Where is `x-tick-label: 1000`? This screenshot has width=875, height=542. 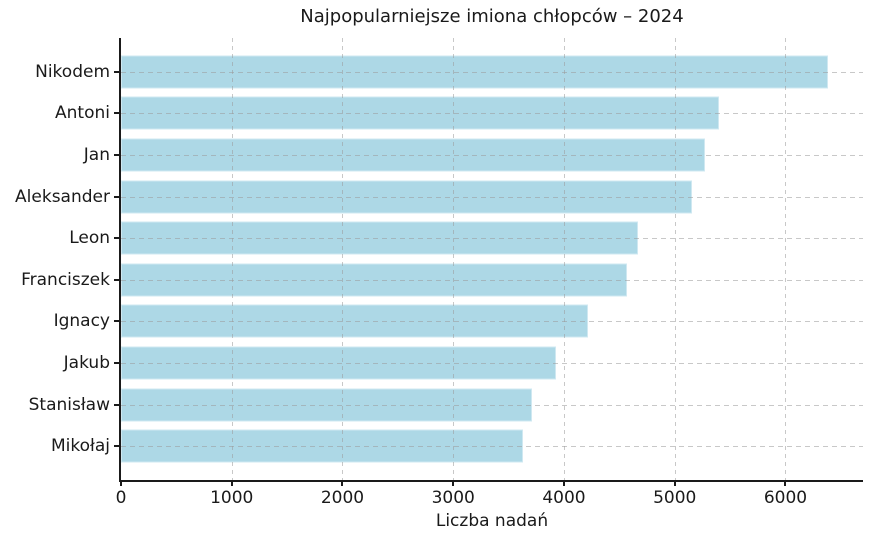
x-tick-label: 1000 is located at coordinates (232, 498).